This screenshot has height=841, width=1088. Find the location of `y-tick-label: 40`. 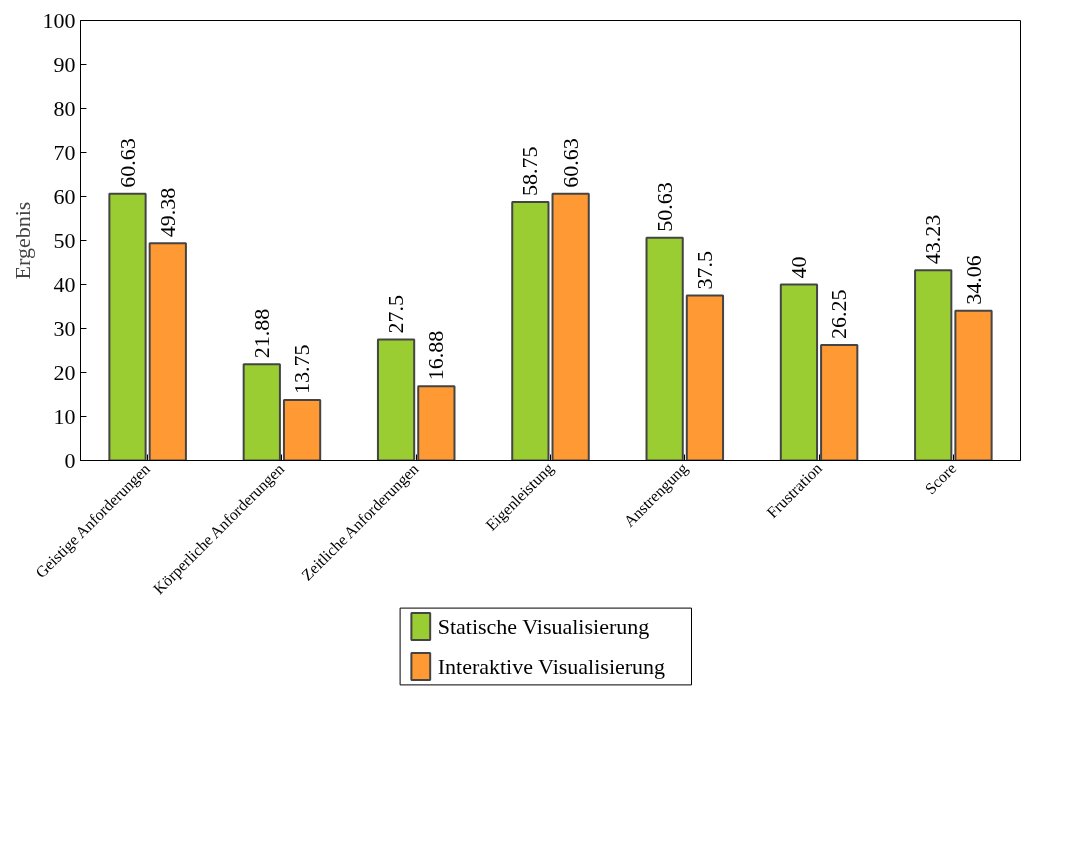

y-tick-label: 40 is located at coordinates (64, 284).